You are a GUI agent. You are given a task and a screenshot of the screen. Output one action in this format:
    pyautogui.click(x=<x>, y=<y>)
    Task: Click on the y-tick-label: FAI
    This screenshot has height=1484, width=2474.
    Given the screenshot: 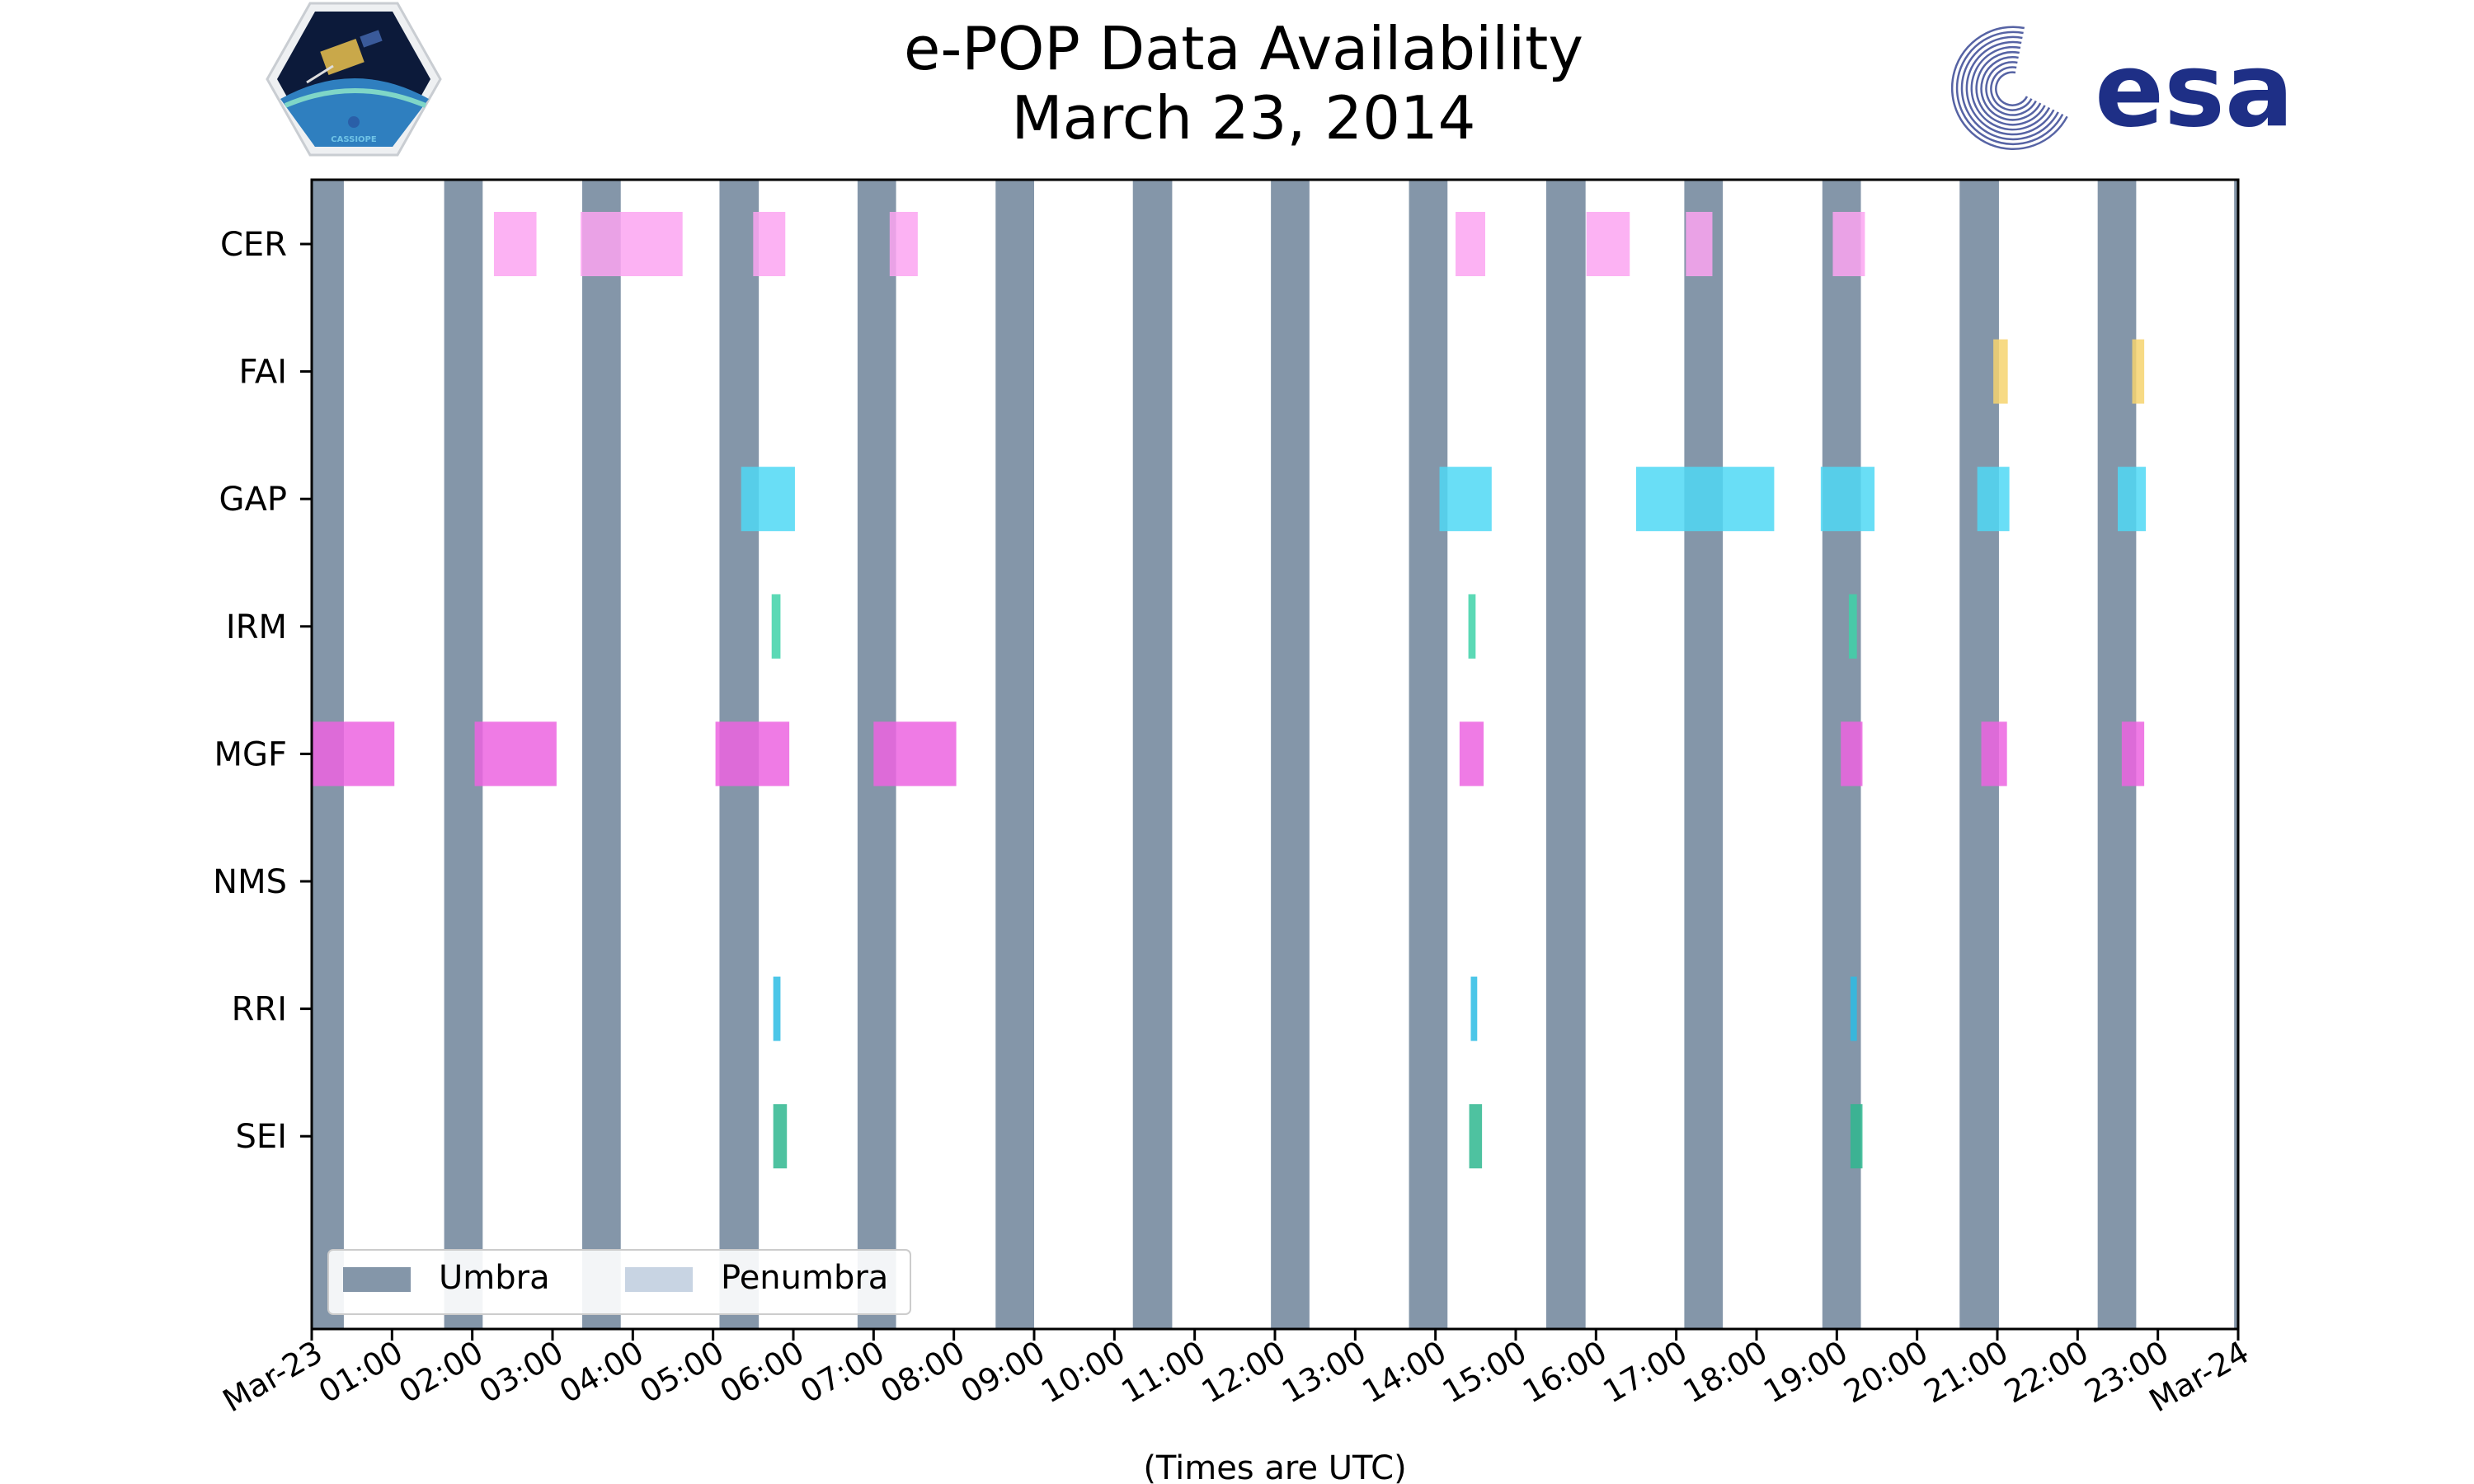 What is the action you would take?
    pyautogui.click(x=263, y=373)
    